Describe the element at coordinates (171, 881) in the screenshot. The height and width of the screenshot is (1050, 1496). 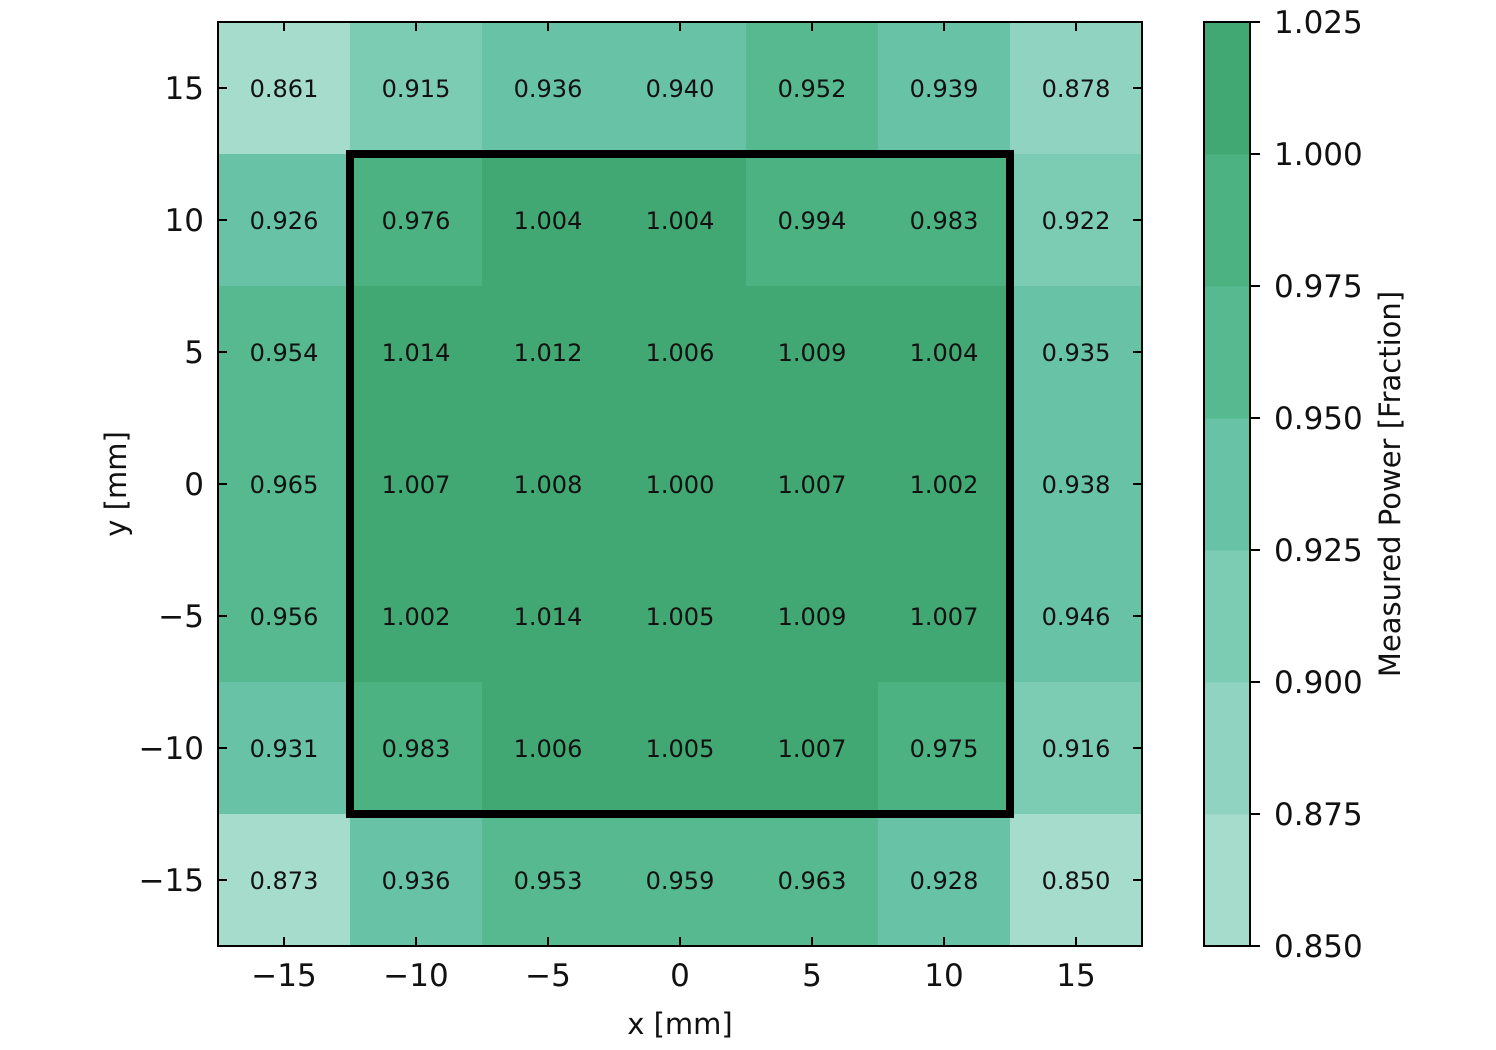
I see `y-tick-label: −15` at that location.